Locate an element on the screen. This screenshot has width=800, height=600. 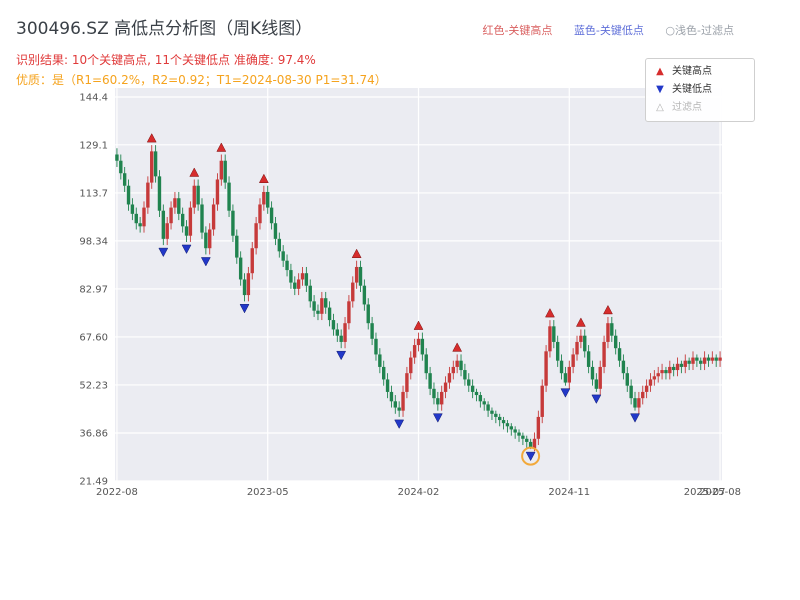
color-key-low: 蓝色-关键低点 is located at coordinates (608, 30).